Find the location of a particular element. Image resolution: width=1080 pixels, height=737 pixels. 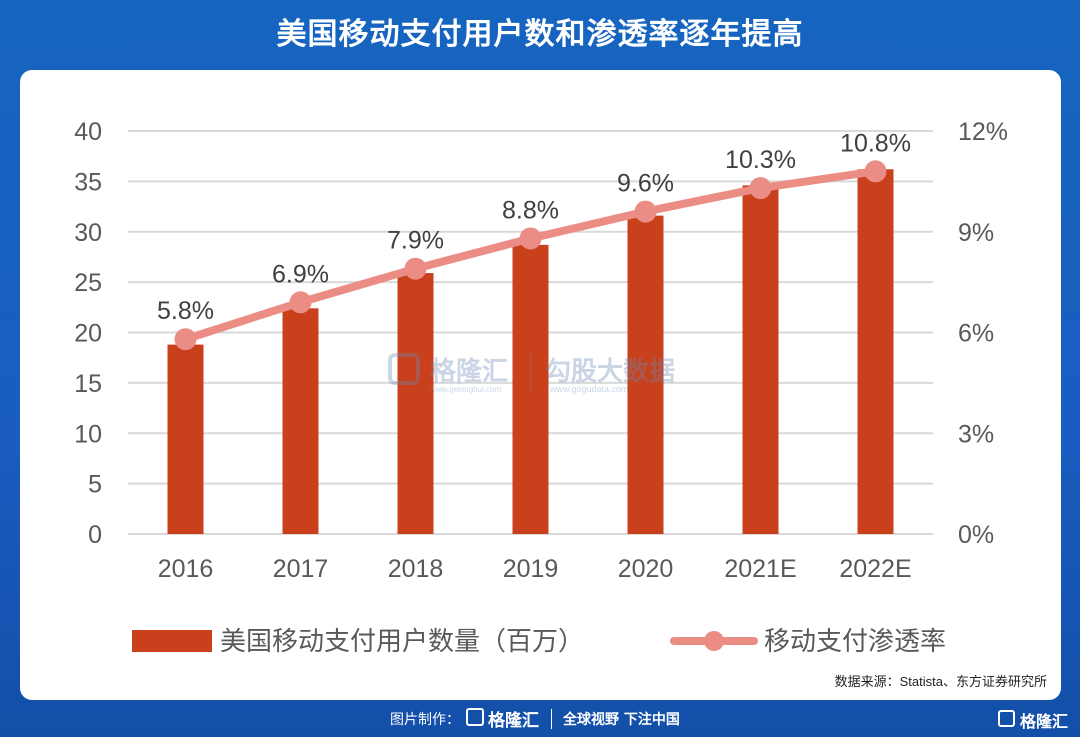

x-tick-label: 2020 is located at coordinates (646, 569).